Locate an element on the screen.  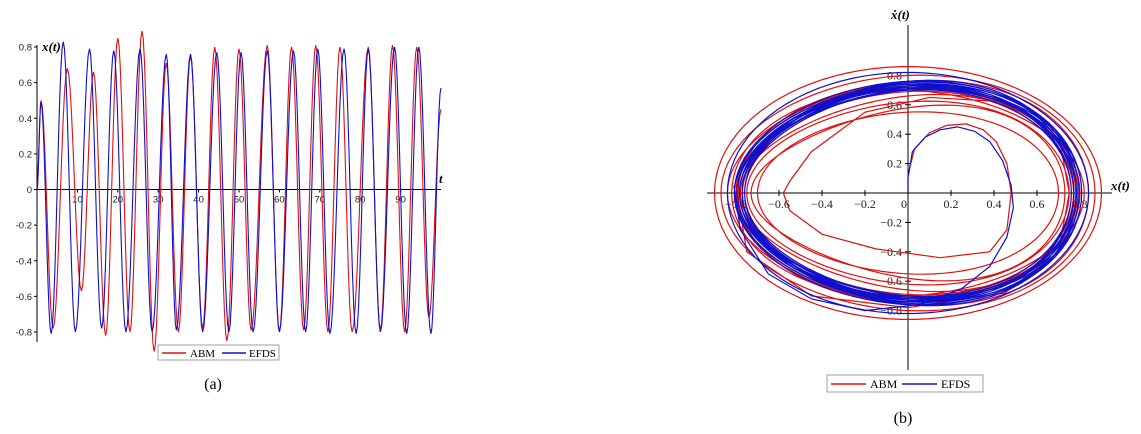
chart-a-y-label: x(t) is located at coordinates (51, 46).